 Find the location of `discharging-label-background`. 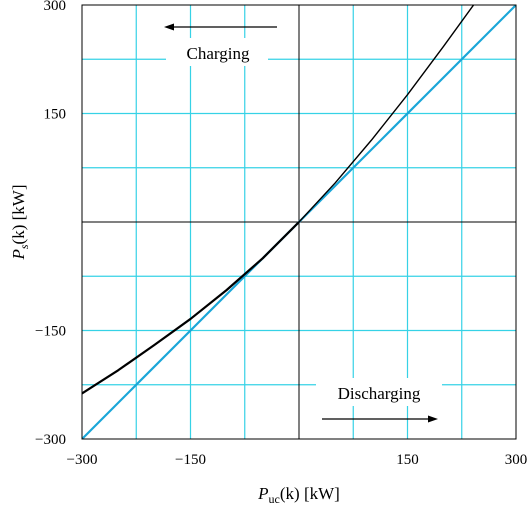

discharging-label-background is located at coordinates (379, 392).